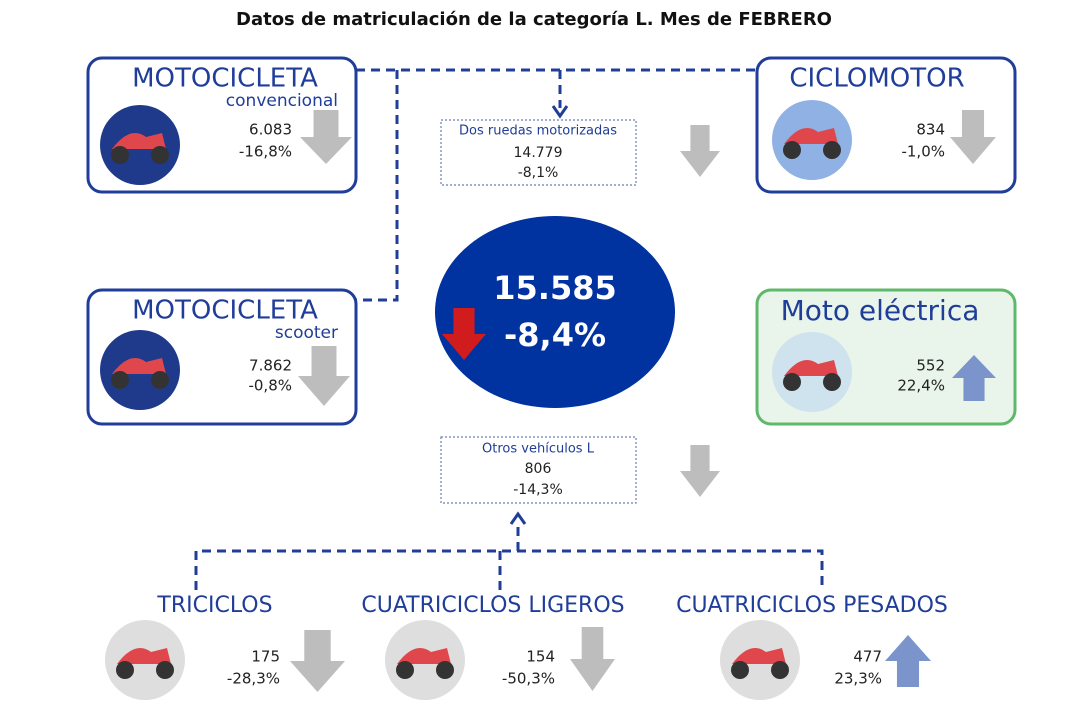 The height and width of the screenshot is (712, 1068). What do you see at coordinates (306, 333) in the screenshot?
I see `panel-subtitle: scooter` at bounding box center [306, 333].